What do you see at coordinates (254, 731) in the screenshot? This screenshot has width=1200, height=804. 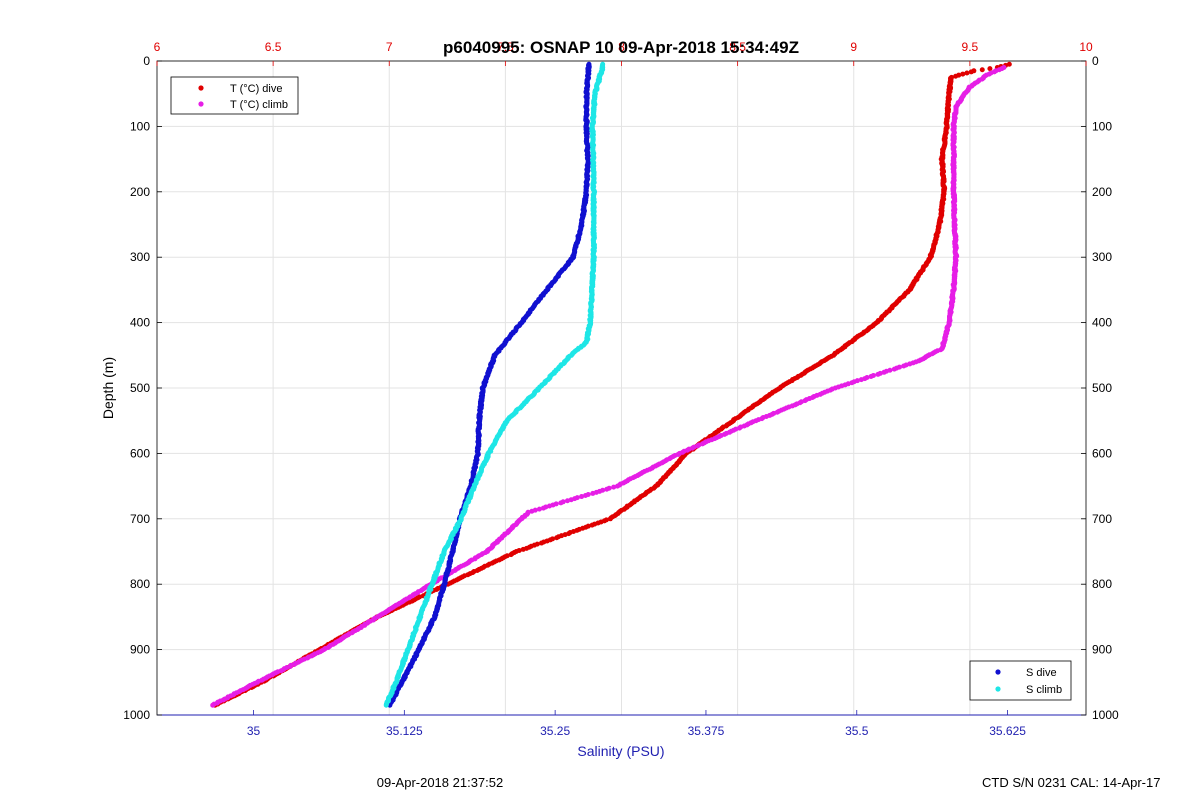 I see `bottom-tick-label-salinity: 35` at bounding box center [254, 731].